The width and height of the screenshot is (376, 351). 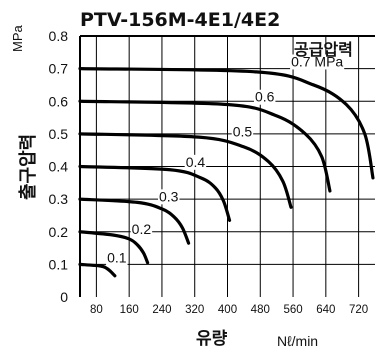 What do you see at coordinates (28, 167) in the screenshot?
I see `y-axis-label: 출구압력` at bounding box center [28, 167].